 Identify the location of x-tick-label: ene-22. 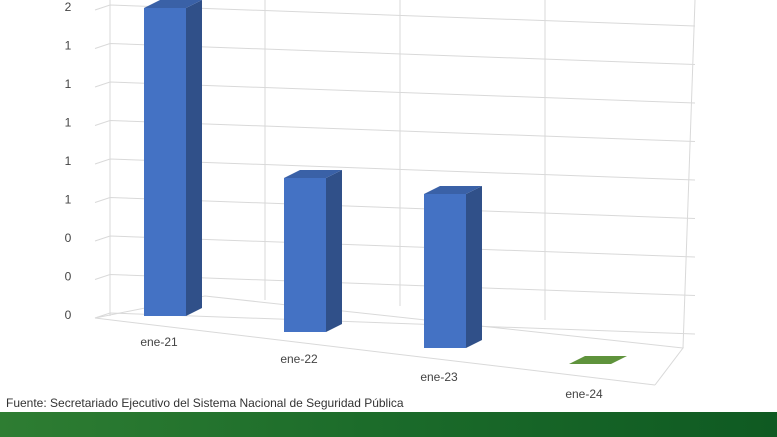
(299, 359).